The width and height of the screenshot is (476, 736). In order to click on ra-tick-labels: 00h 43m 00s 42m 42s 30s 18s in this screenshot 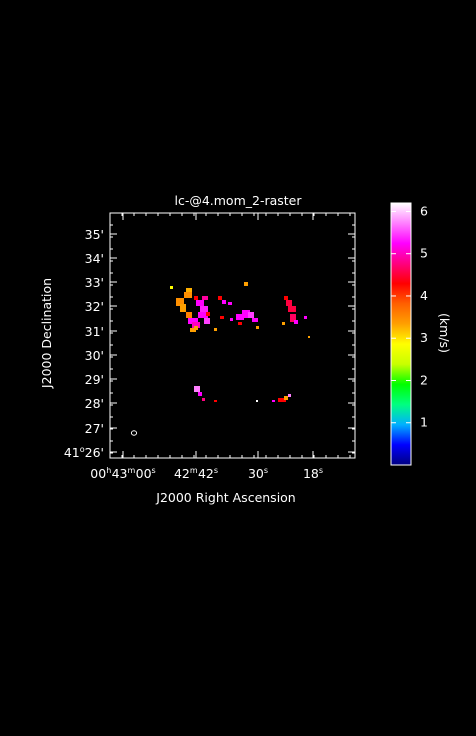, I will do `click(206, 473)`.